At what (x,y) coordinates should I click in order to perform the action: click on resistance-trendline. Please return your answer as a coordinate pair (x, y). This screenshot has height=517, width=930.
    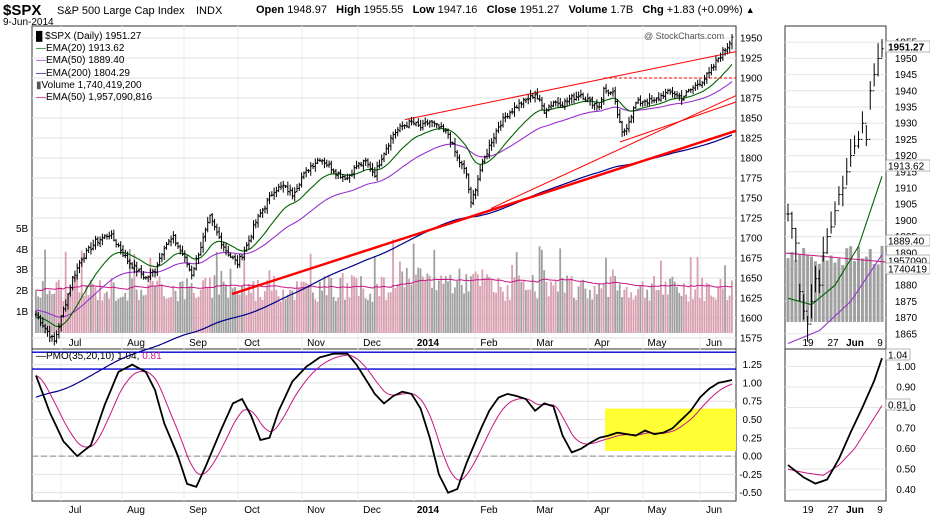
    Looking at the image, I should click on (570, 86).